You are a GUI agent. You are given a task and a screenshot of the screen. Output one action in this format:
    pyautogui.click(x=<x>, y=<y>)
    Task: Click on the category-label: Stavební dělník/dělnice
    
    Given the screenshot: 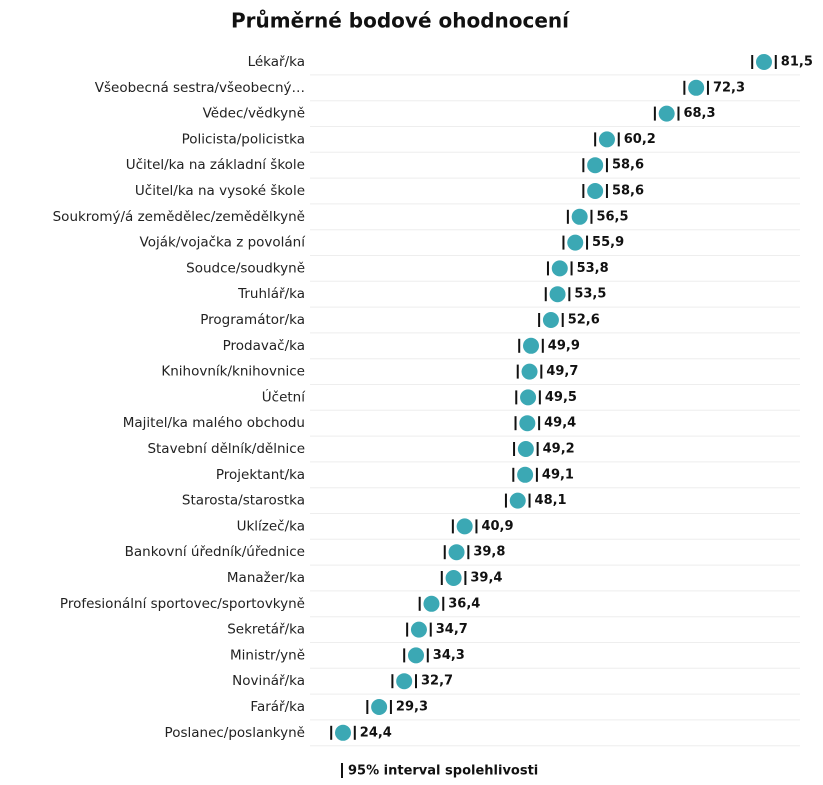 What is the action you would take?
    pyautogui.click(x=226, y=449)
    